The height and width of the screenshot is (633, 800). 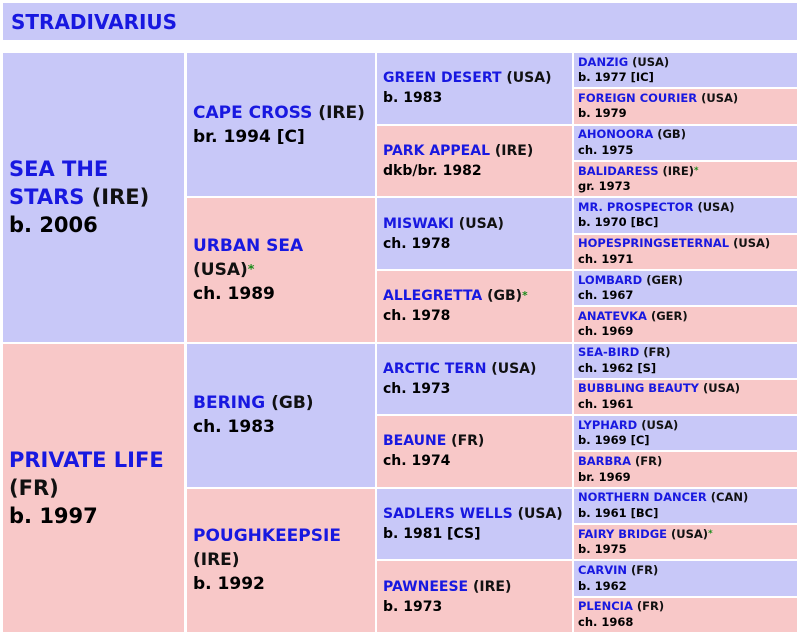 I want to click on horse-name-line: DANZIG (USA), so click(x=685, y=63).